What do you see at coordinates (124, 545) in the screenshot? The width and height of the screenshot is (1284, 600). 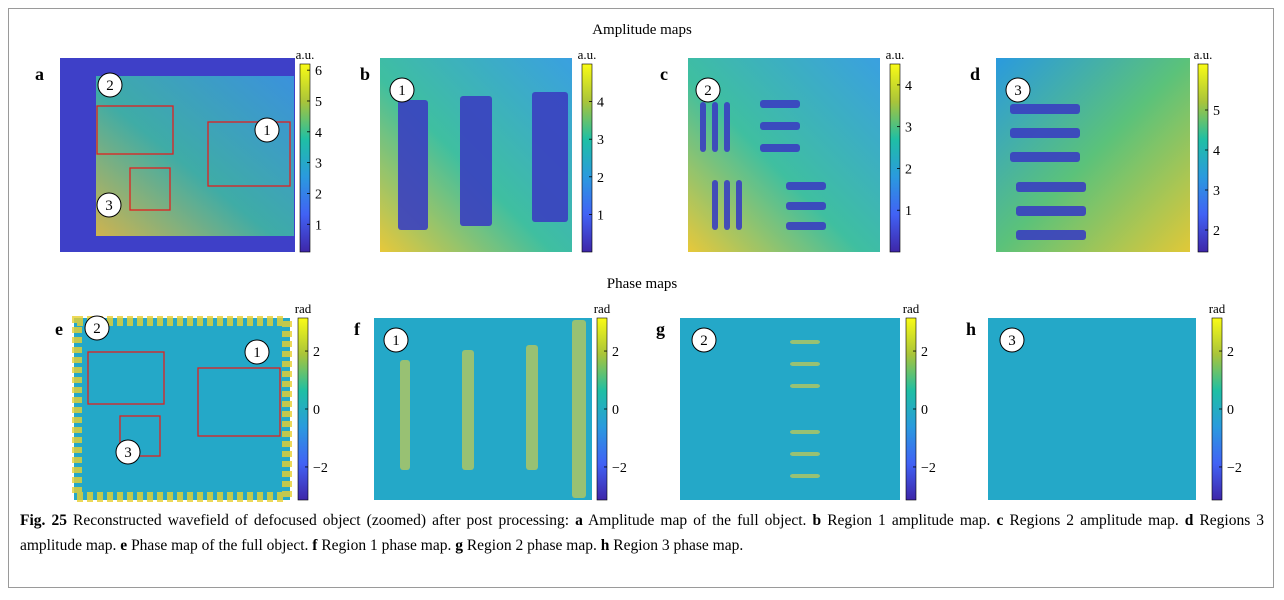 I see `caption-letter: e` at bounding box center [124, 545].